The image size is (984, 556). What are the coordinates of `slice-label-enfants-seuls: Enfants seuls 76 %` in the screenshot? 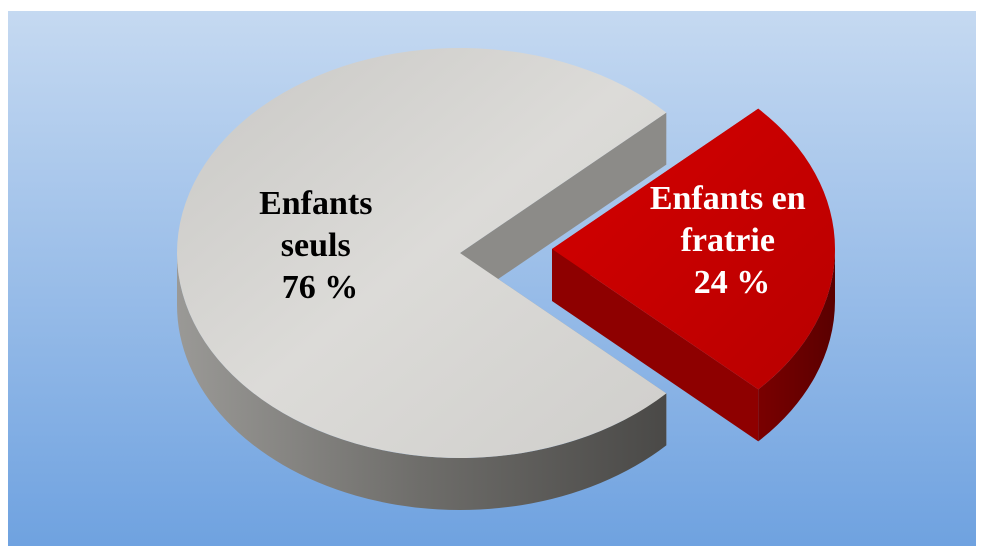 It's located at (320, 245).